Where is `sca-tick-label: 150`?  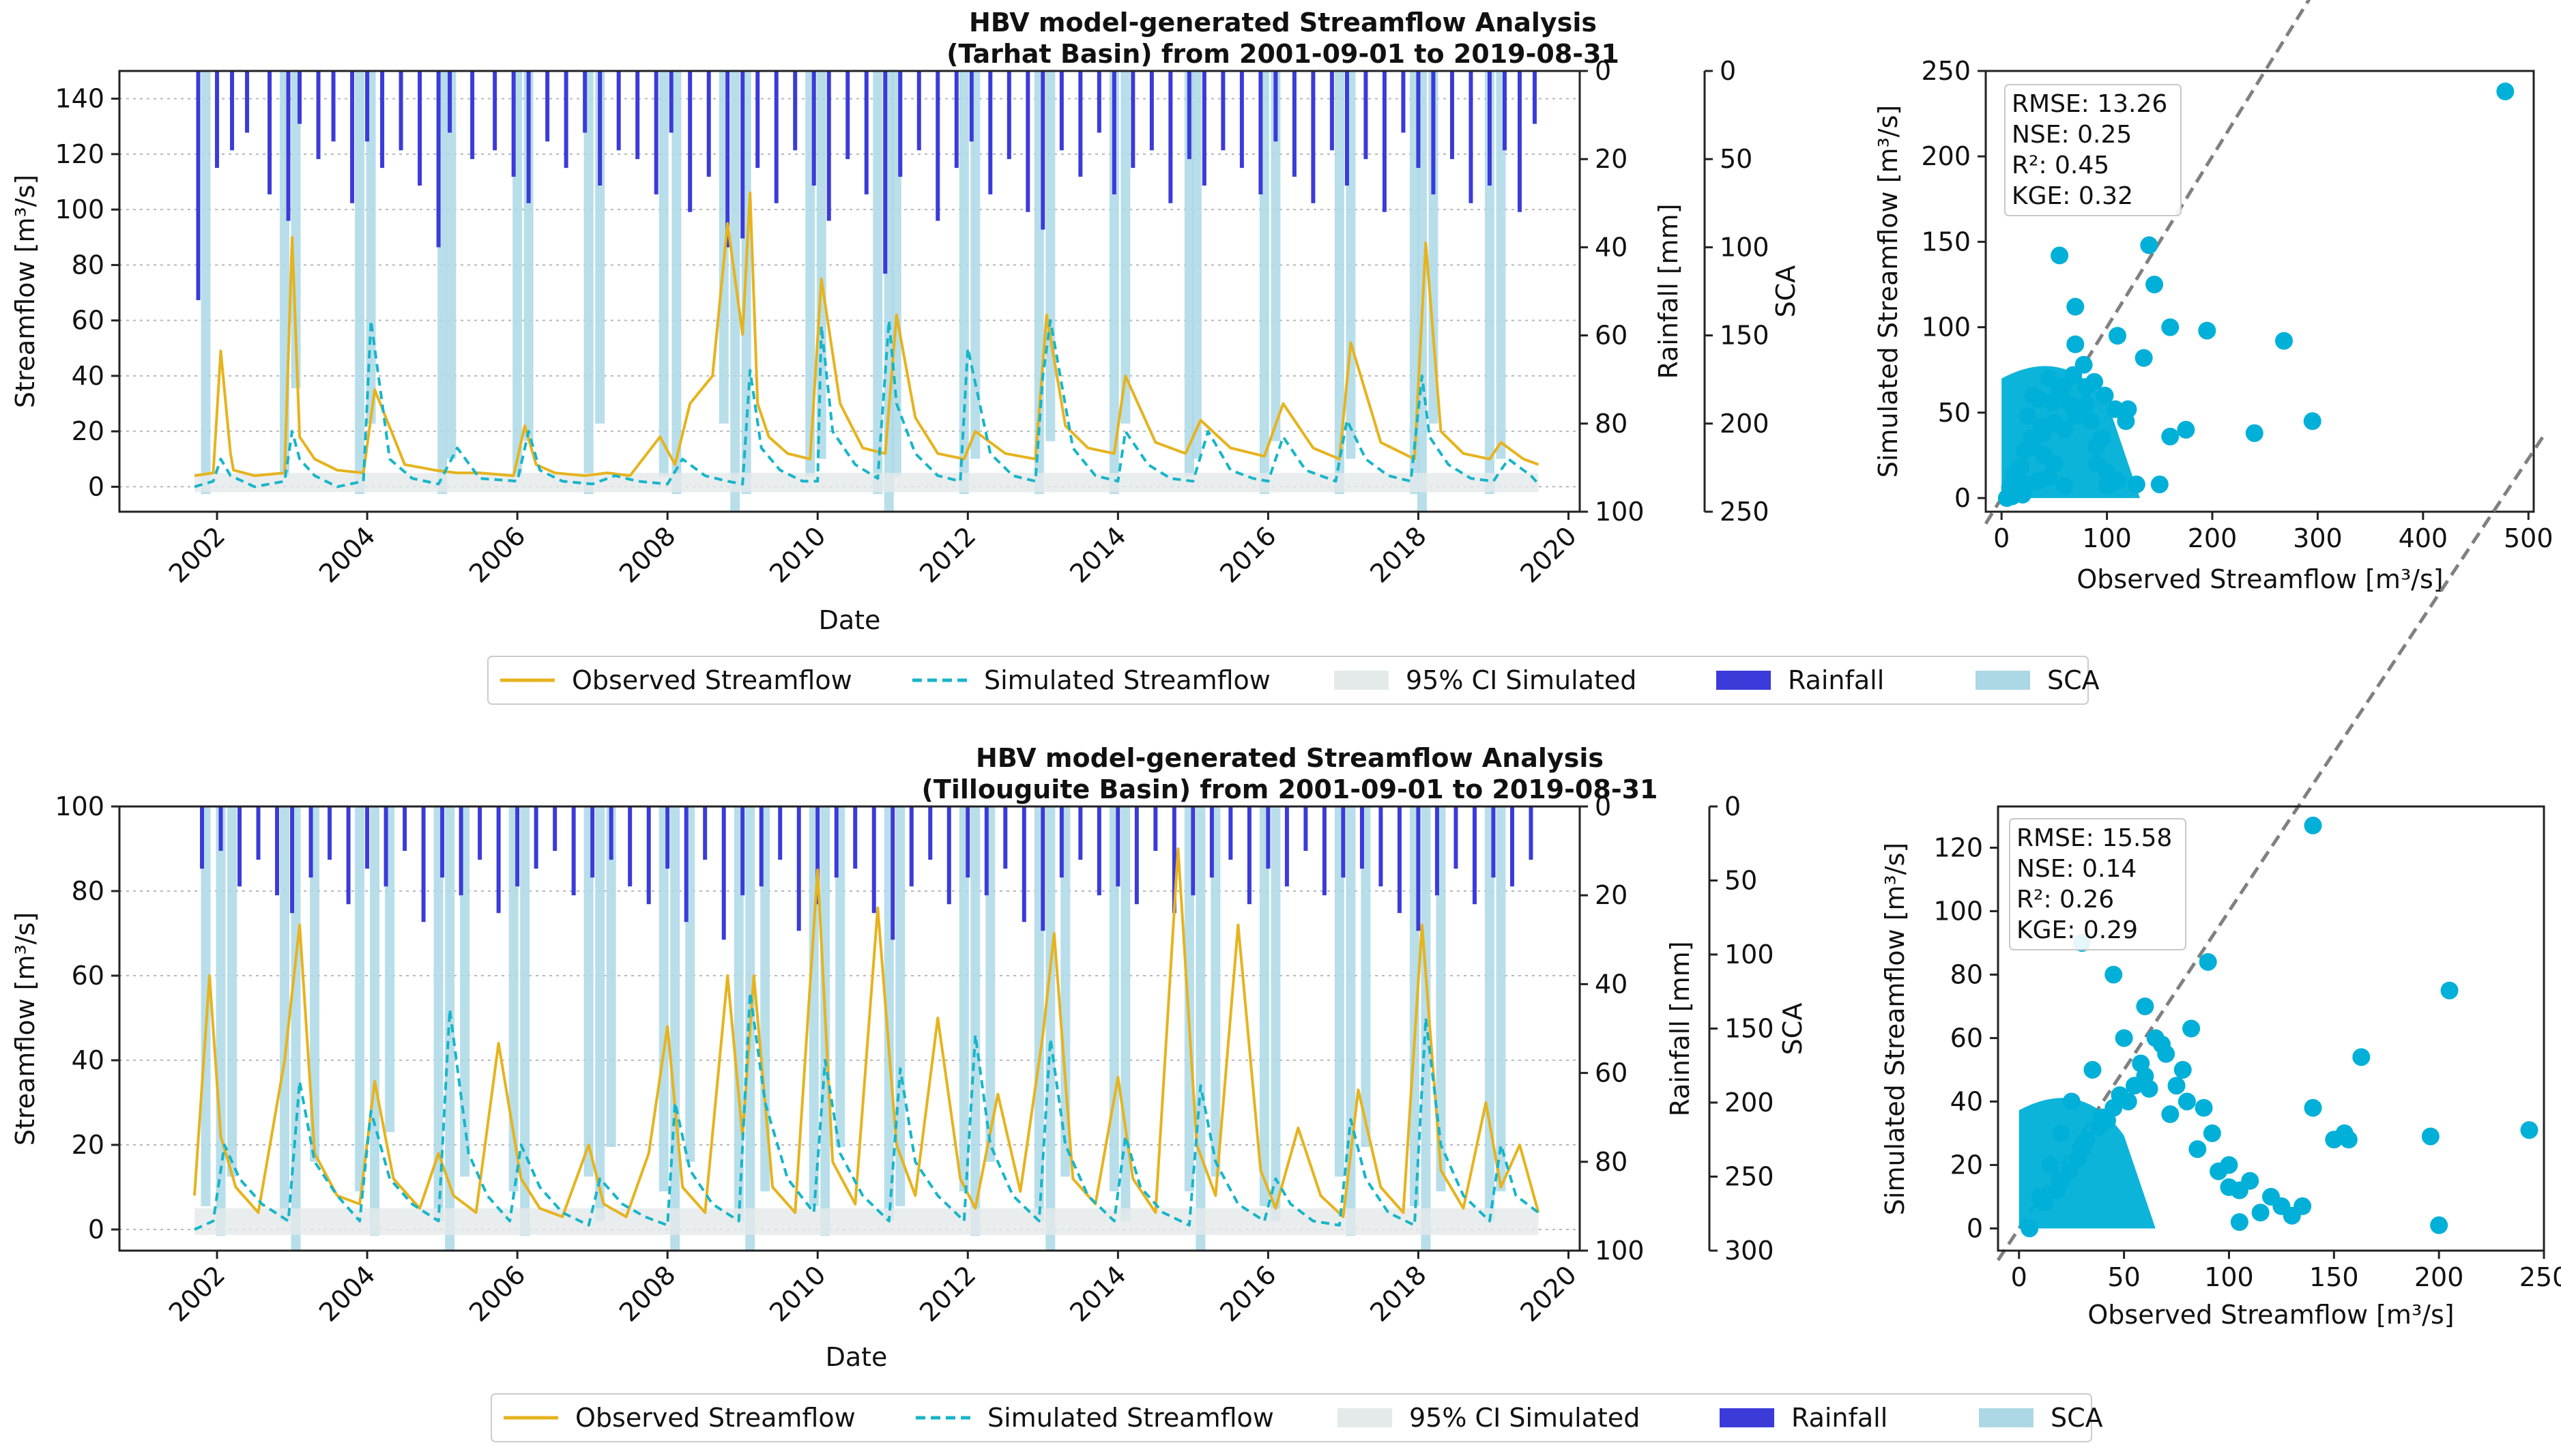 sca-tick-label: 150 is located at coordinates (1749, 1029).